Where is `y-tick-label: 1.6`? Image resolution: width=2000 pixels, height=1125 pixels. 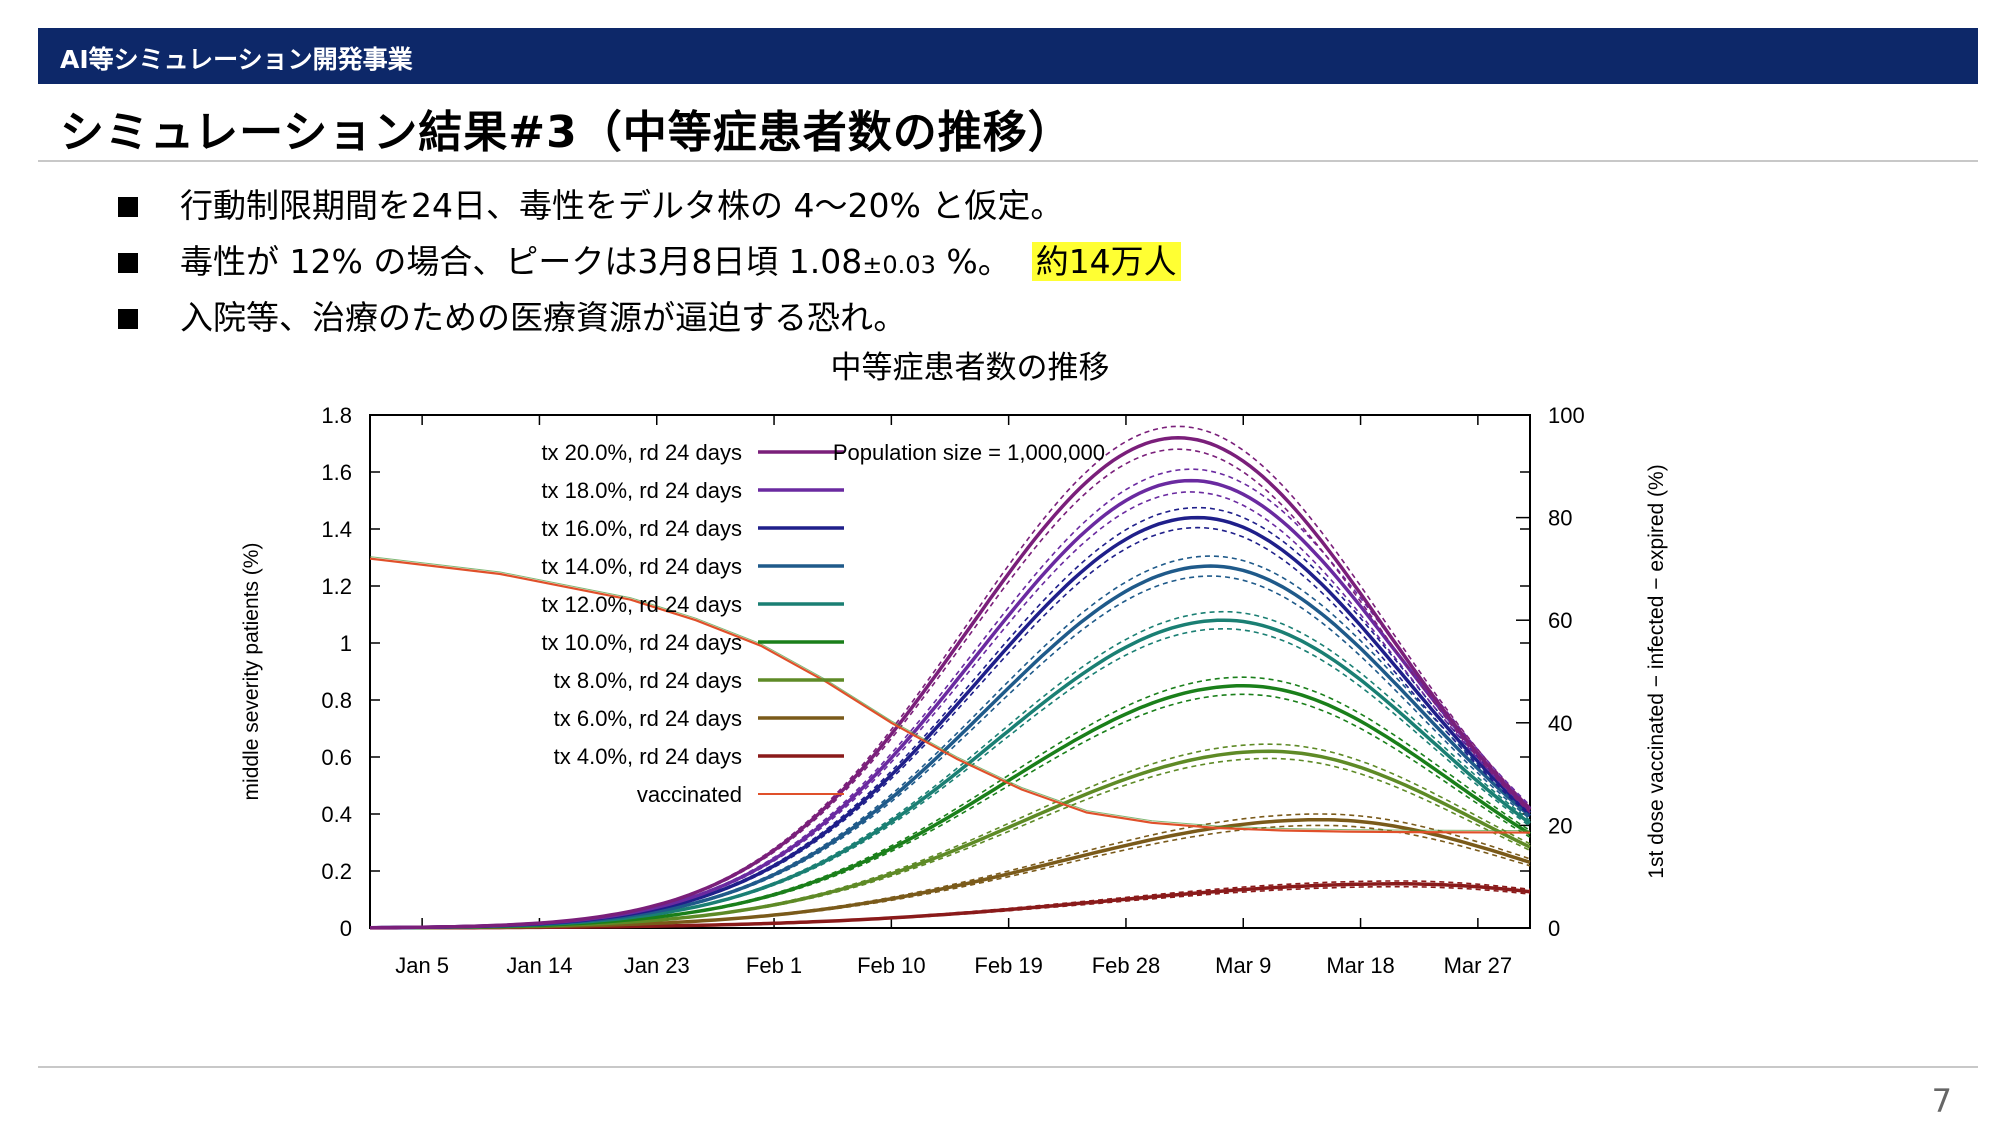 y-tick-label: 1.6 is located at coordinates (336, 472).